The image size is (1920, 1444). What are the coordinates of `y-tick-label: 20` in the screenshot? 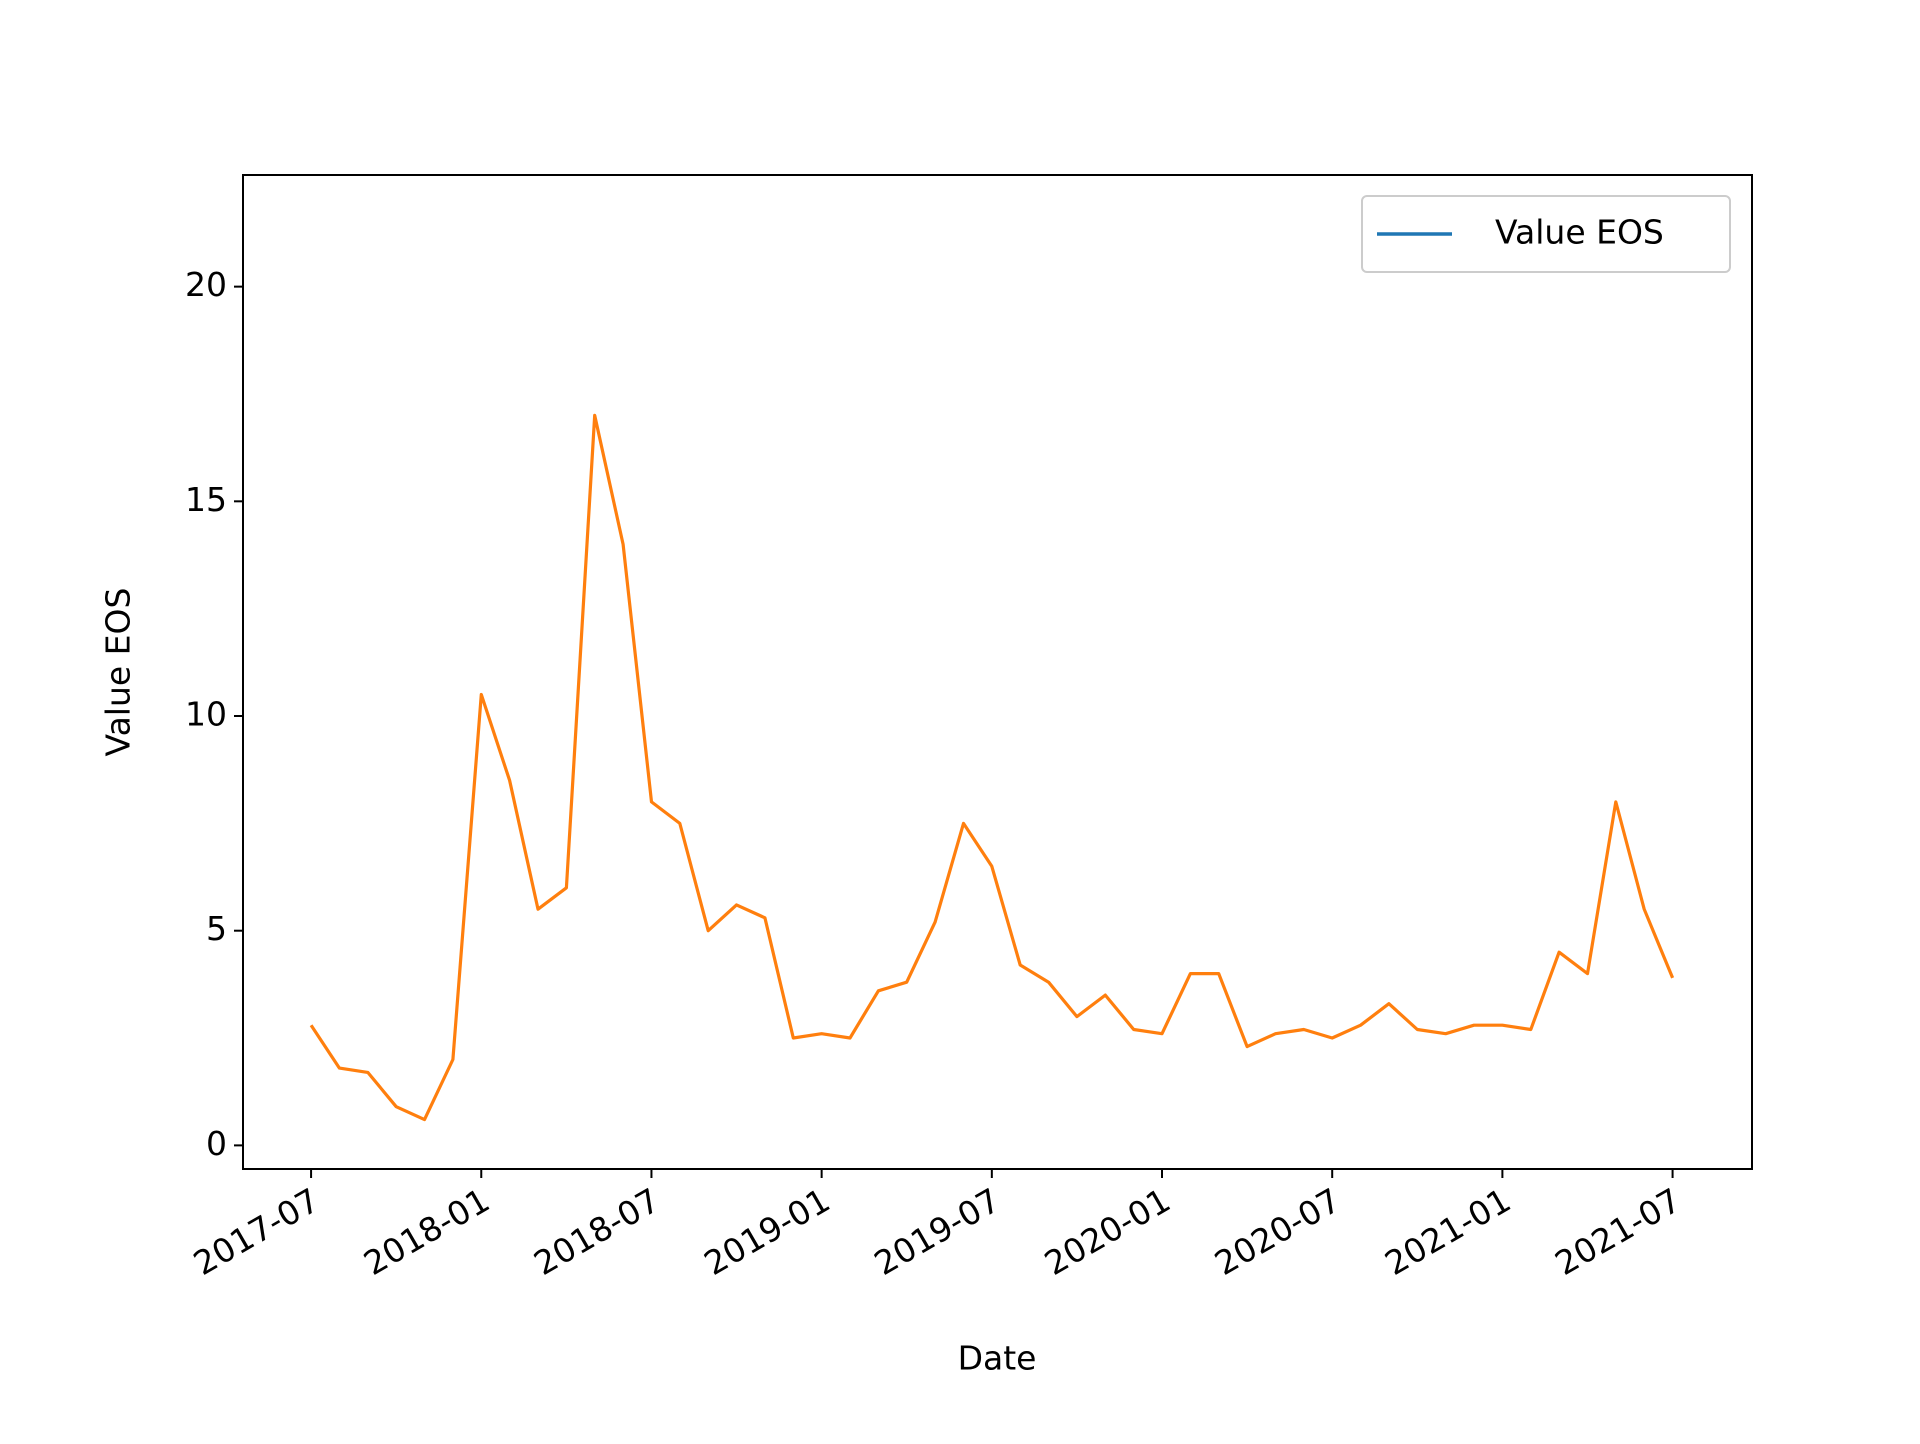 It's located at (206, 284).